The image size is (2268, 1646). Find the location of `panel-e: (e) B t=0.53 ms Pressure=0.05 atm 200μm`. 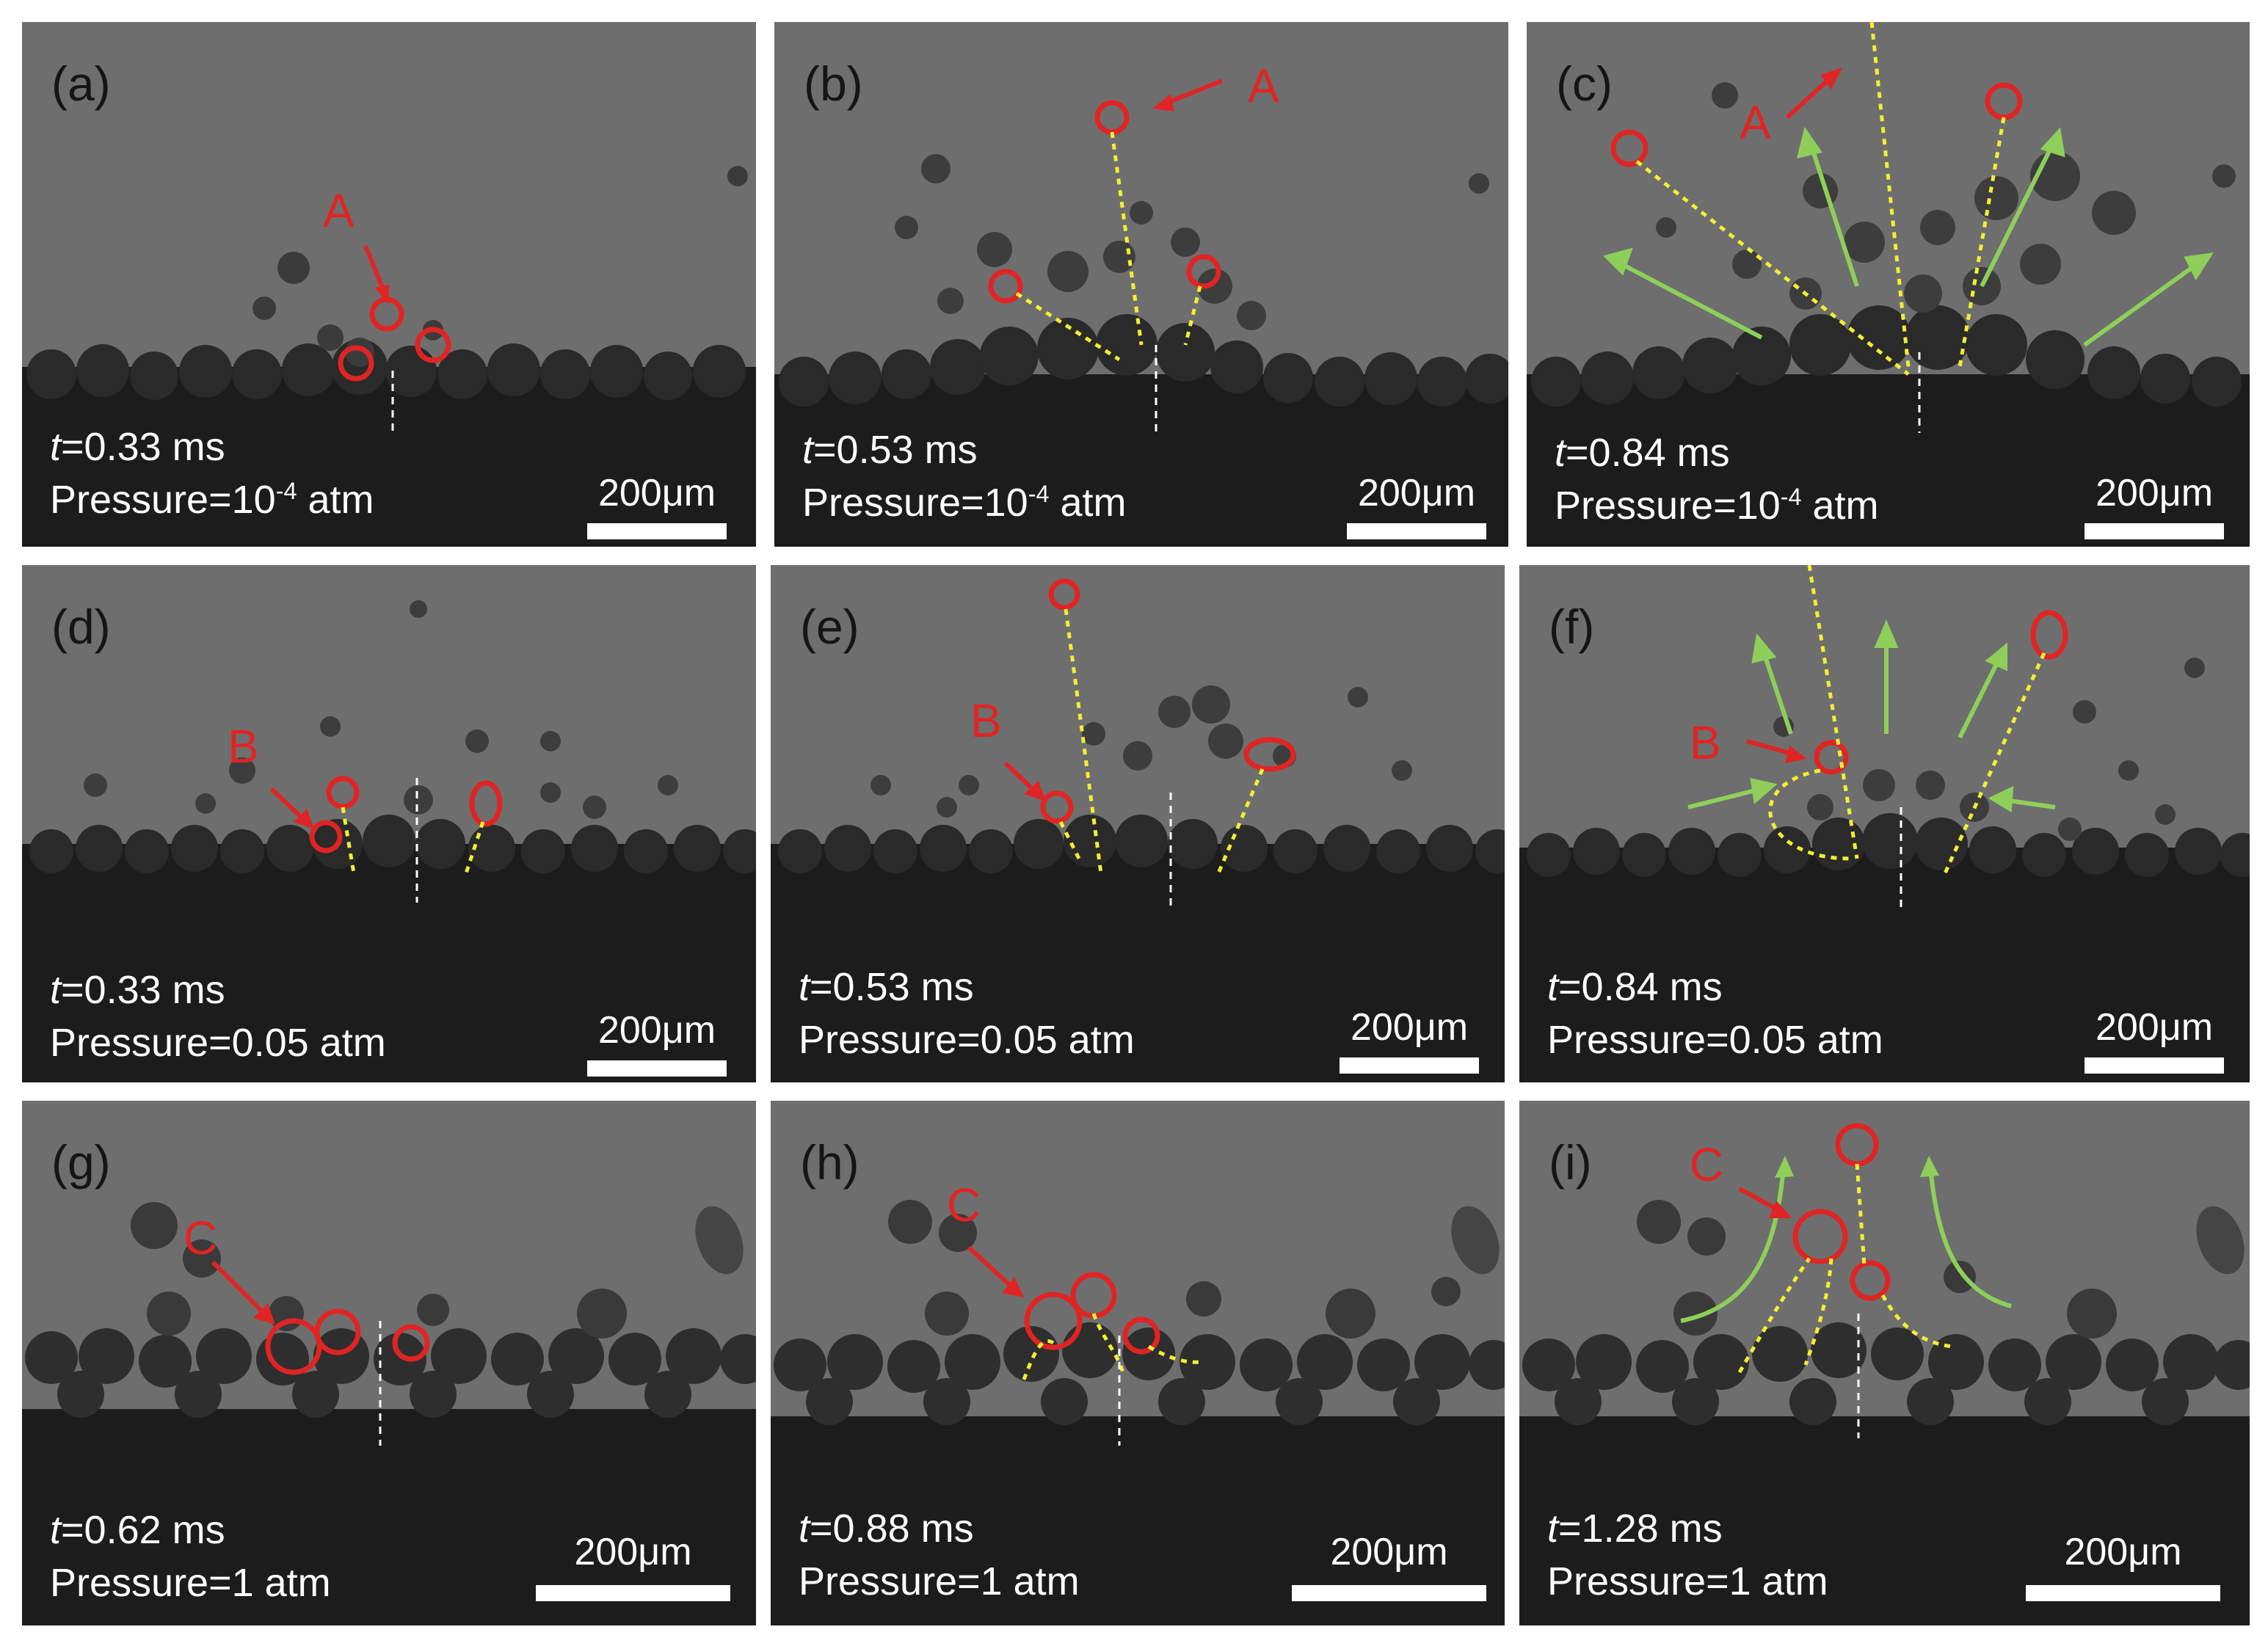

panel-e: (e) B t=0.53 ms Pressure=0.05 atm 200μm is located at coordinates (1138, 824).